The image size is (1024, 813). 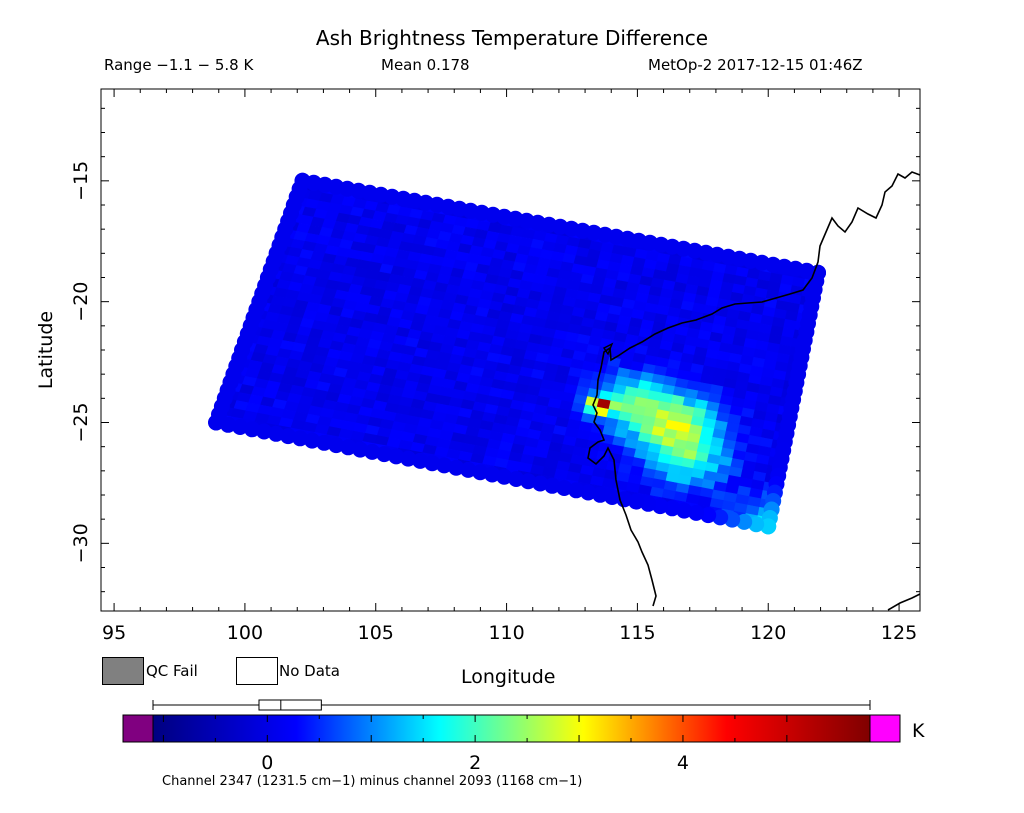 I want to click on y-tick-label: −30, so click(x=81, y=543).